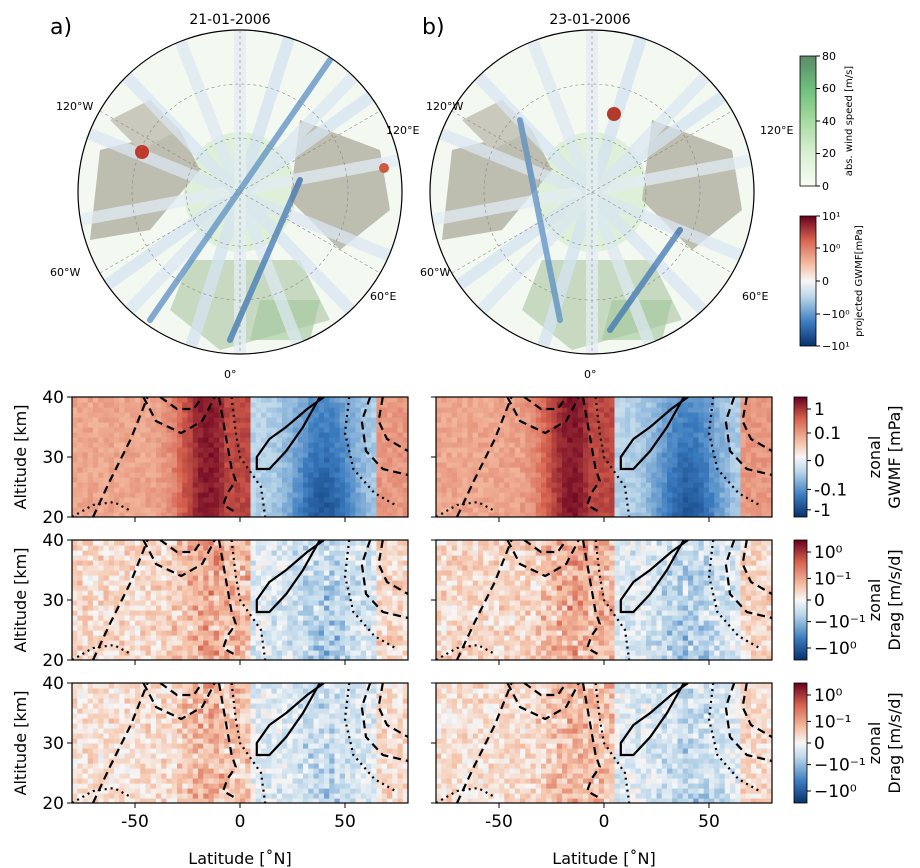 This screenshot has height=868, width=920. What do you see at coordinates (591, 454) in the screenshot?
I see `contour-dashed` at bounding box center [591, 454].